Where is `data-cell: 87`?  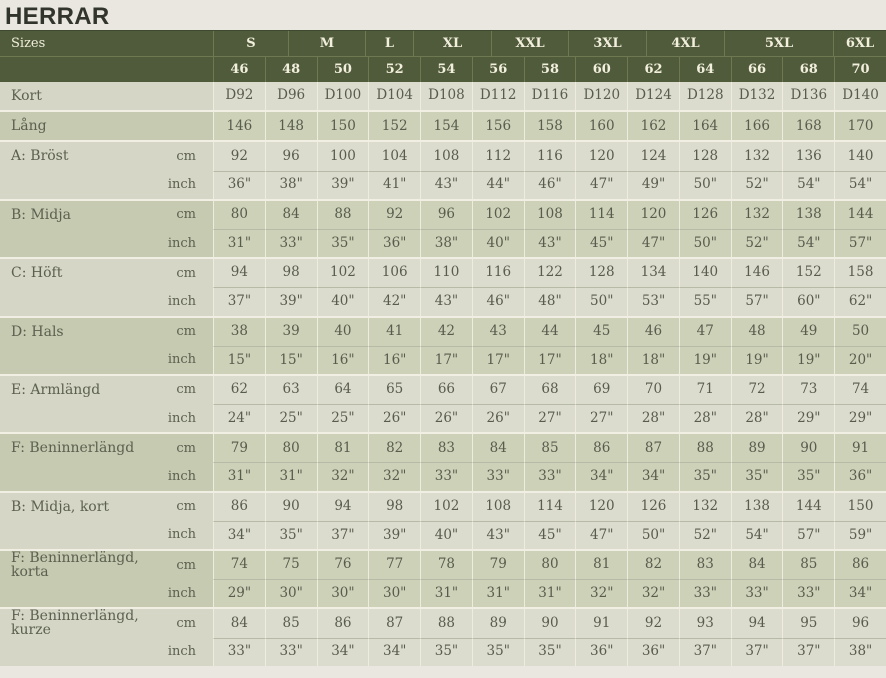
data-cell: 87 is located at coordinates (394, 623).